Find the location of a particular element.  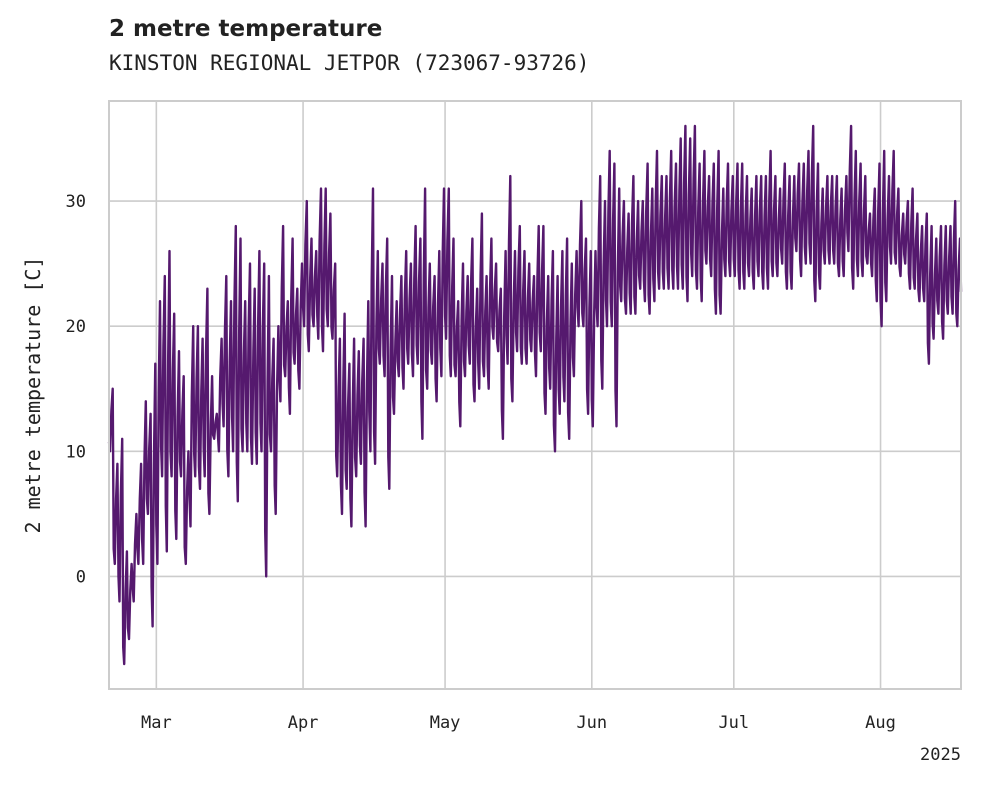

y-tick: 0 is located at coordinates (81, 577).